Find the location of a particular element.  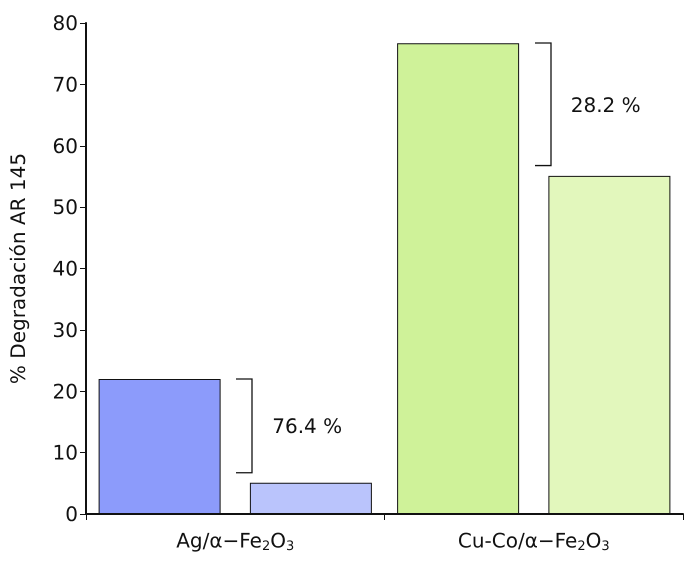

annotation: 28.2 % is located at coordinates (605, 104).